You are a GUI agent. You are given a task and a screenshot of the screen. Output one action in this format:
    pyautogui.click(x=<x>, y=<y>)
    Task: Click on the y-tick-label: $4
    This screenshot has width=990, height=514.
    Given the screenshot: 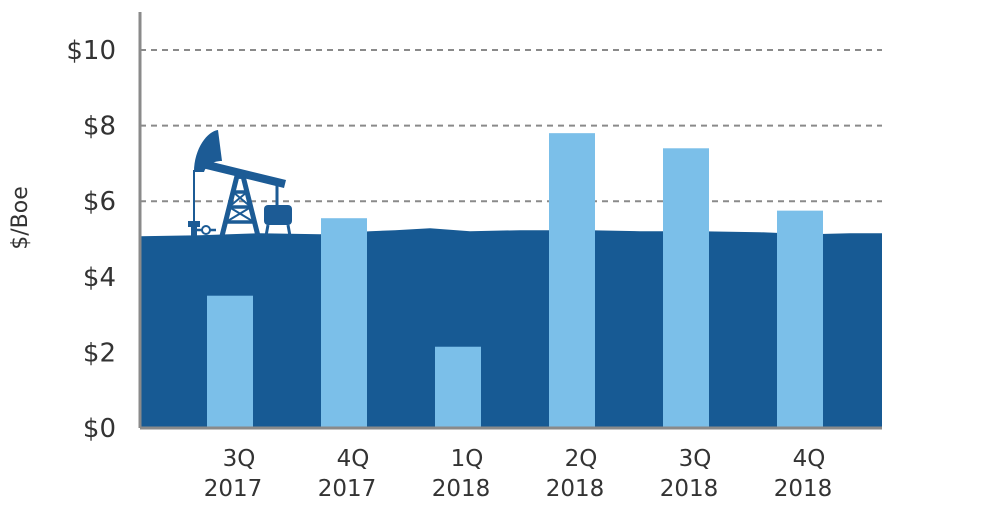 What is the action you would take?
    pyautogui.click(x=99, y=278)
    